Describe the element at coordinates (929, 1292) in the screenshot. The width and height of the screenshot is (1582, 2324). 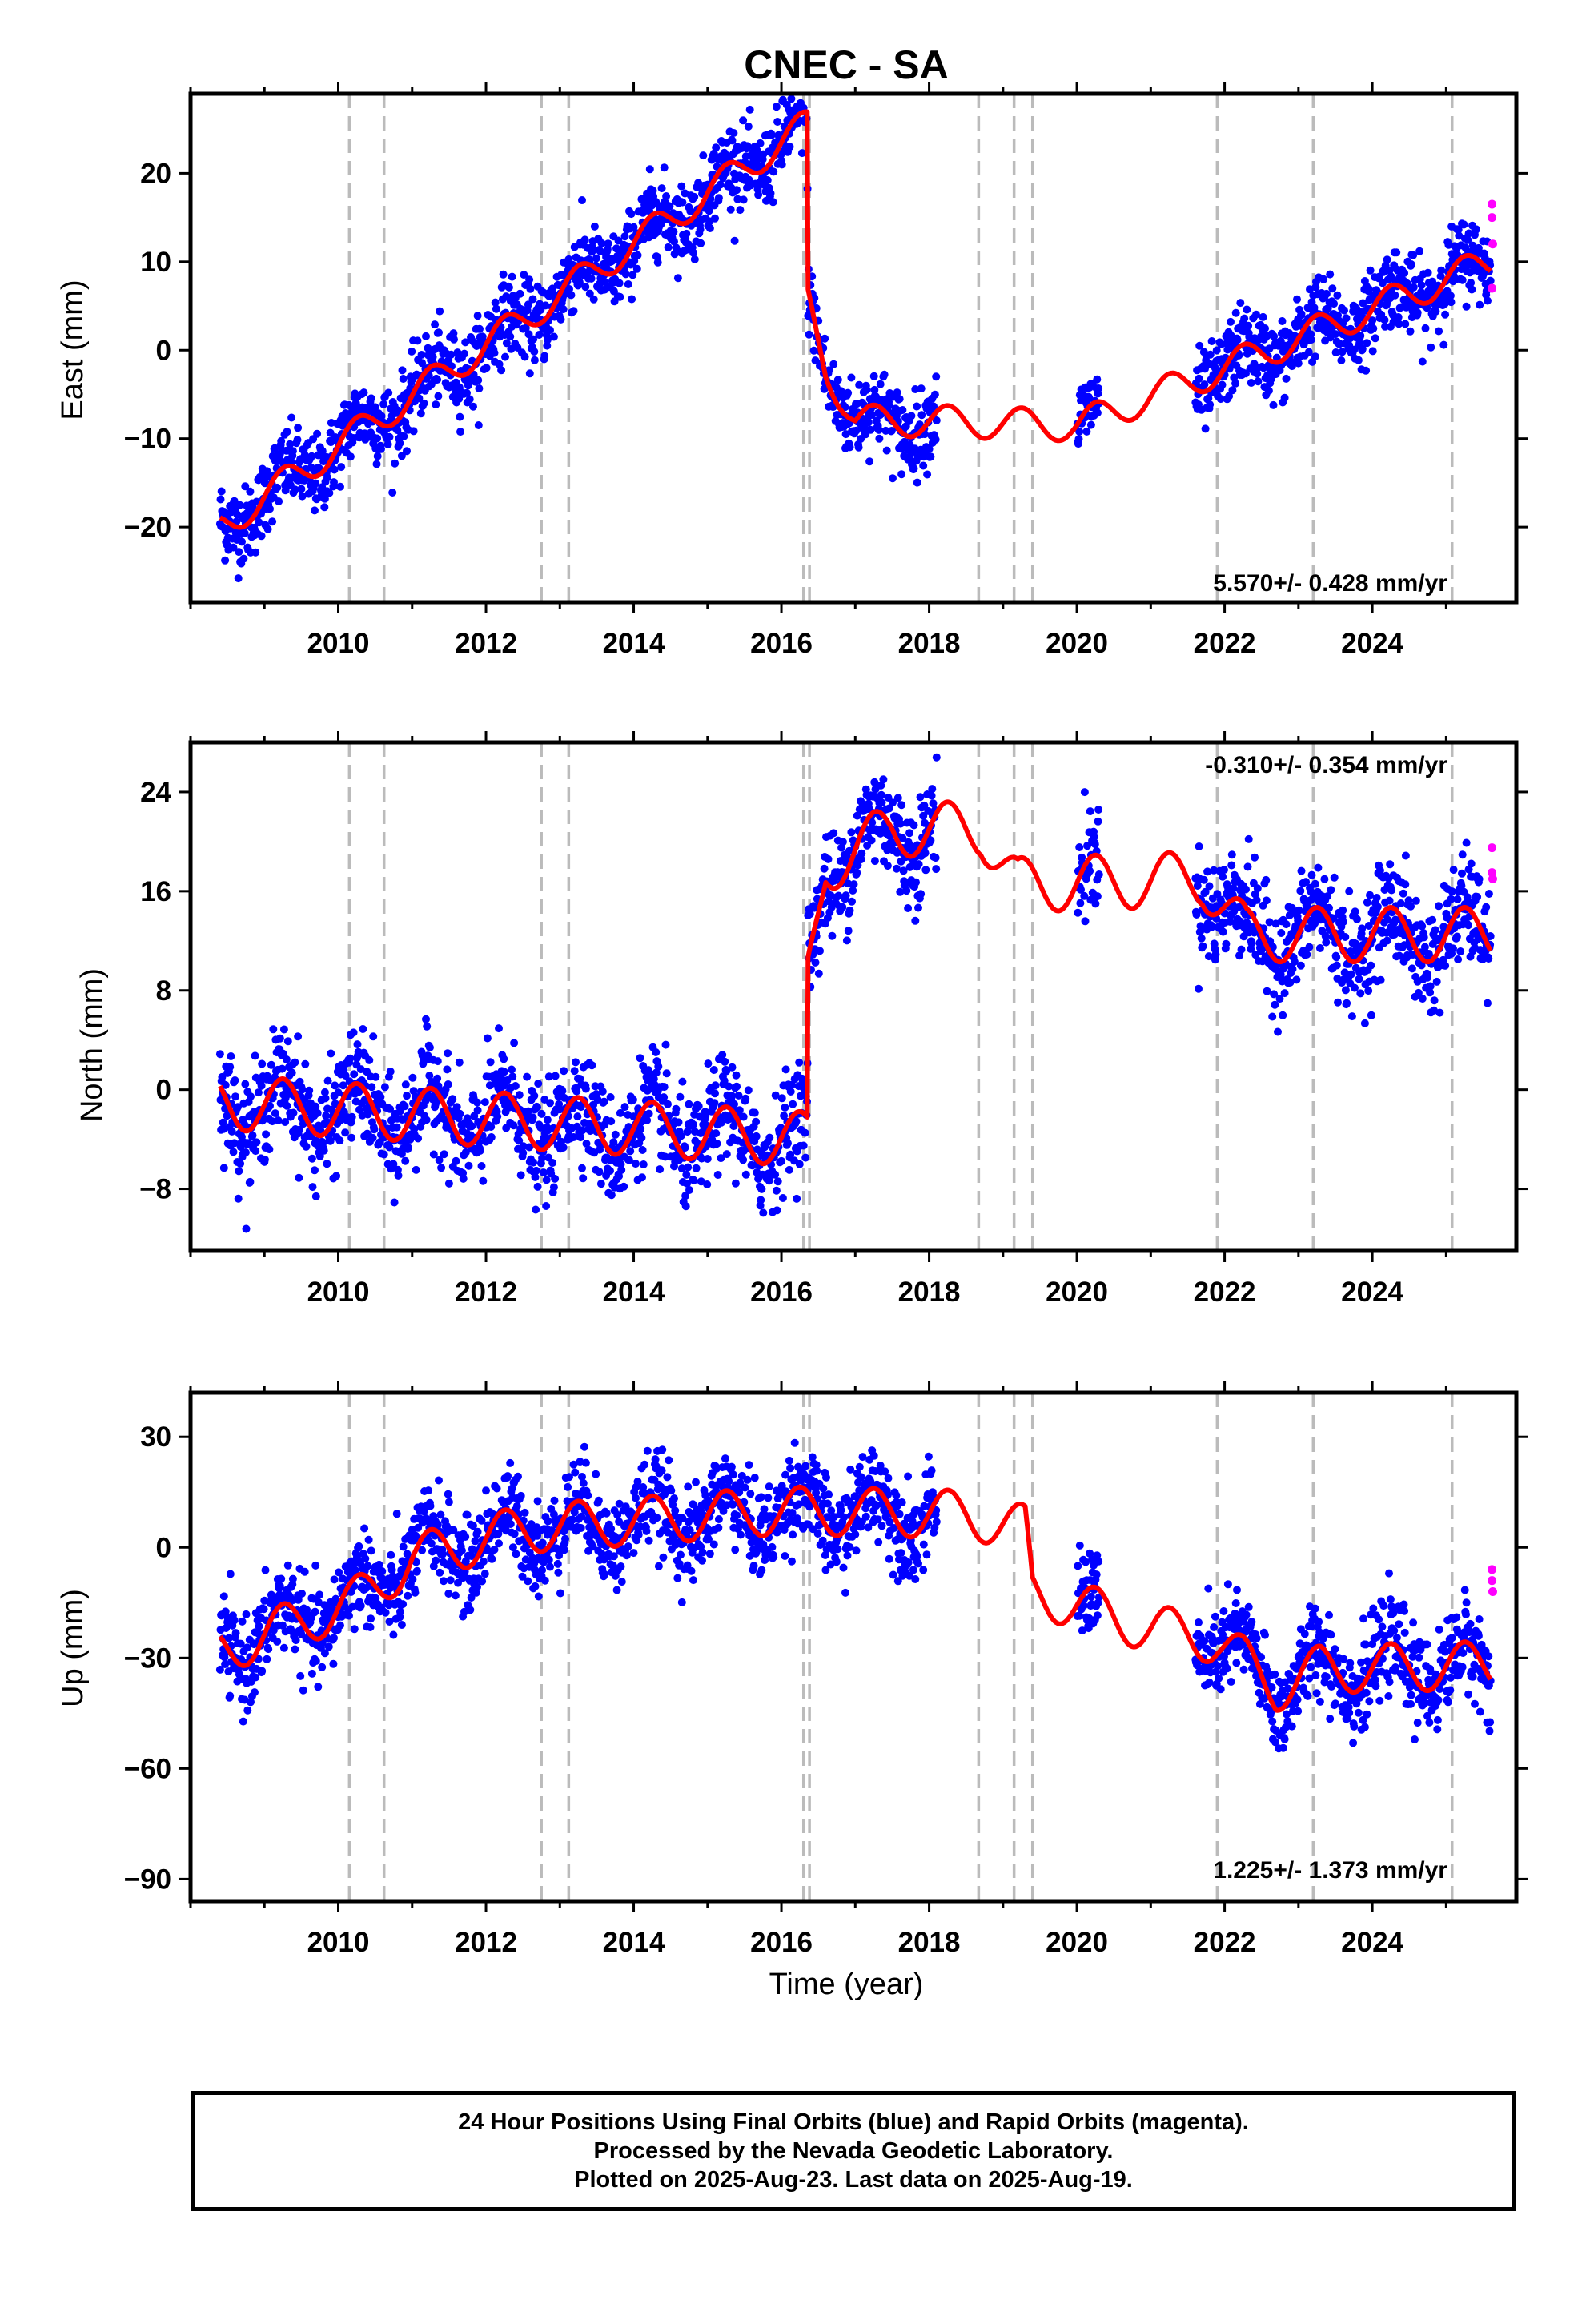
I see `x-tick-label: 2018` at that location.